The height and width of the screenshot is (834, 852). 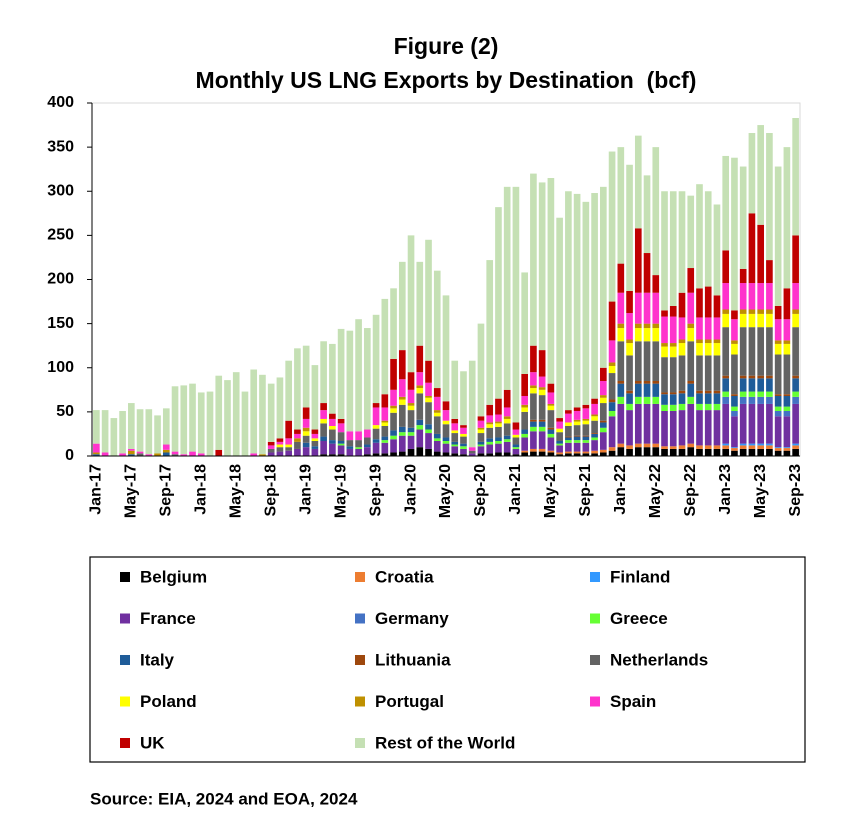 I want to click on legend-label: Portugal, so click(x=409, y=701).